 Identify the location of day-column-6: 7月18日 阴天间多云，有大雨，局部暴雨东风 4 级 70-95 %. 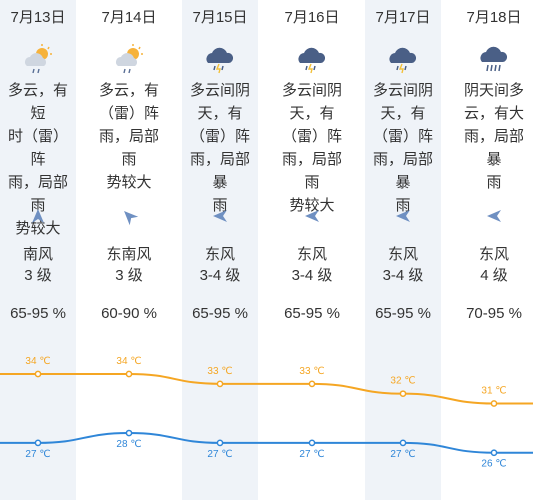
(494, 250).